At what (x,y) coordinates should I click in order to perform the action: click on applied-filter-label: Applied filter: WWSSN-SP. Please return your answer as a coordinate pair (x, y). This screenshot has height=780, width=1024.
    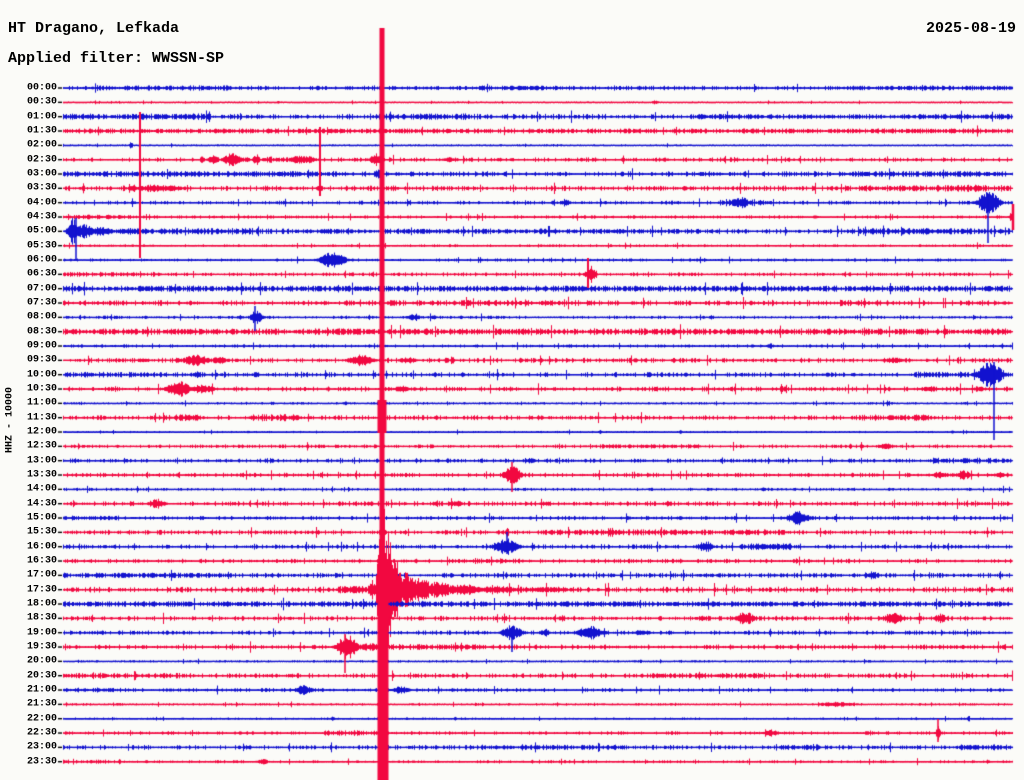
    Looking at the image, I should click on (116, 58).